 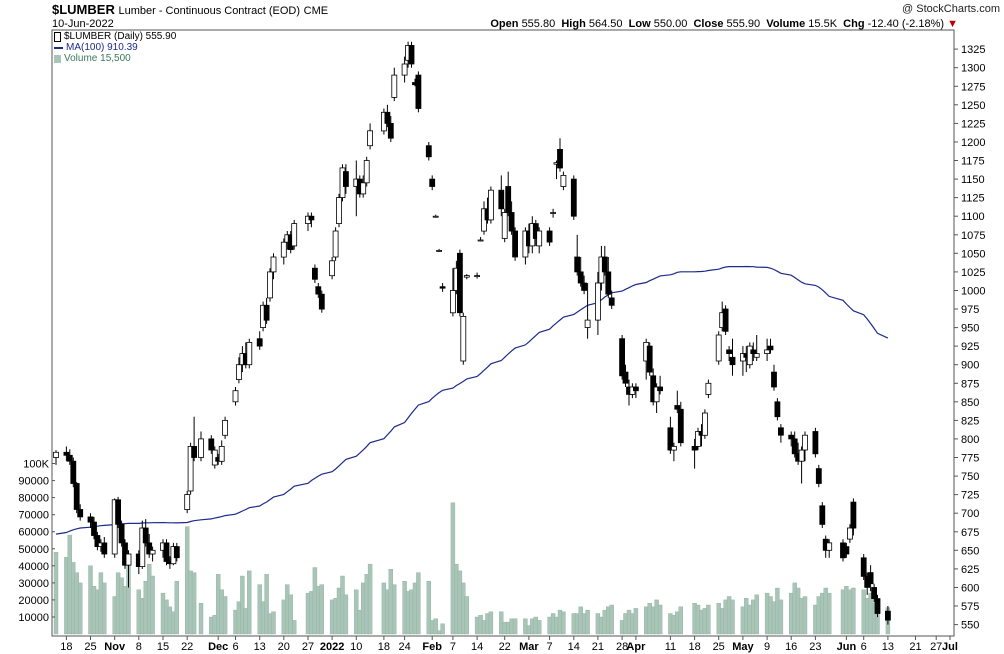 I want to click on price-tick-label: 1275, so click(x=973, y=87).